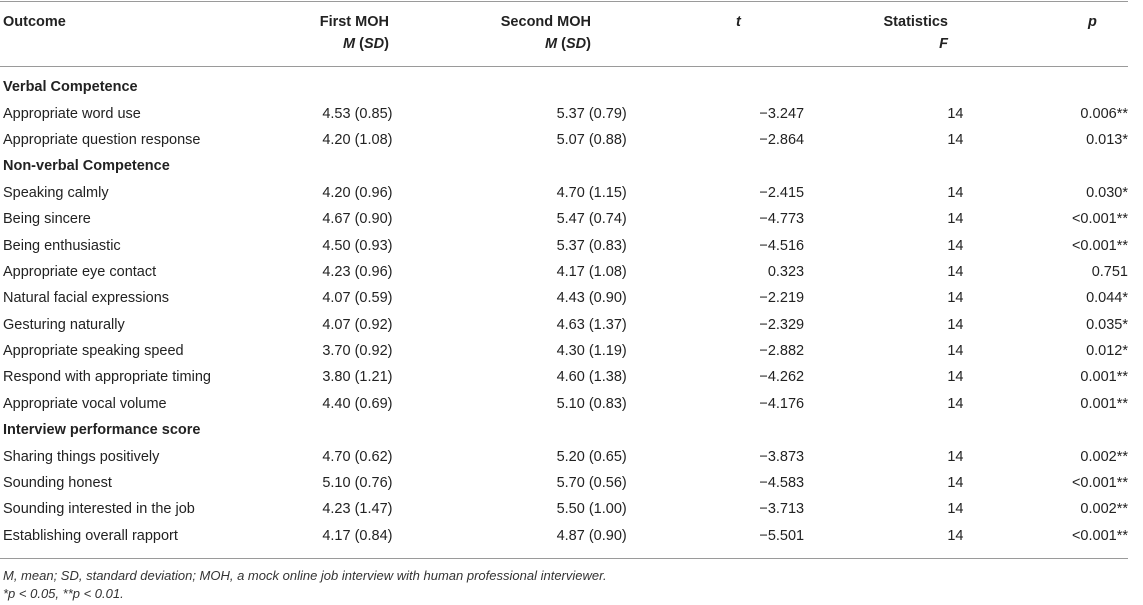  I want to click on section-label: Non-verbal Competence, so click(86, 166).